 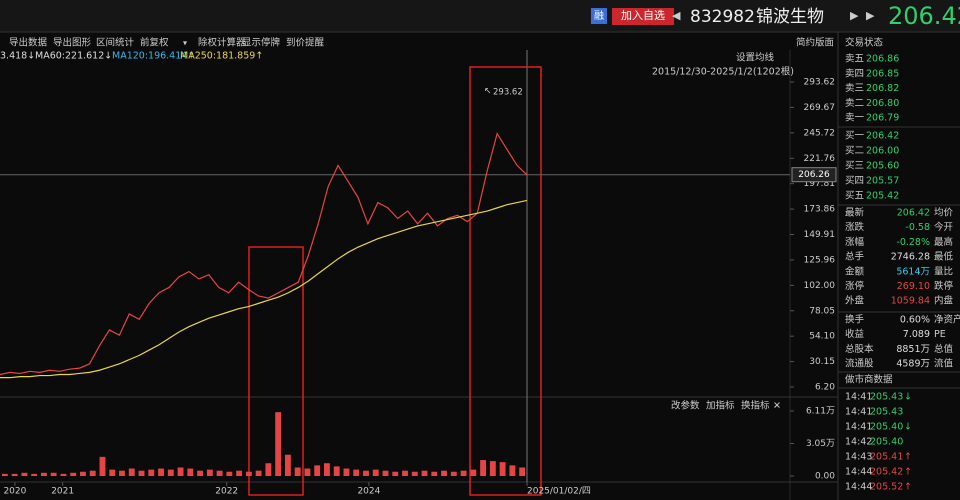 I want to click on x-tick-label: 2025/01/02/四, so click(x=559, y=492).